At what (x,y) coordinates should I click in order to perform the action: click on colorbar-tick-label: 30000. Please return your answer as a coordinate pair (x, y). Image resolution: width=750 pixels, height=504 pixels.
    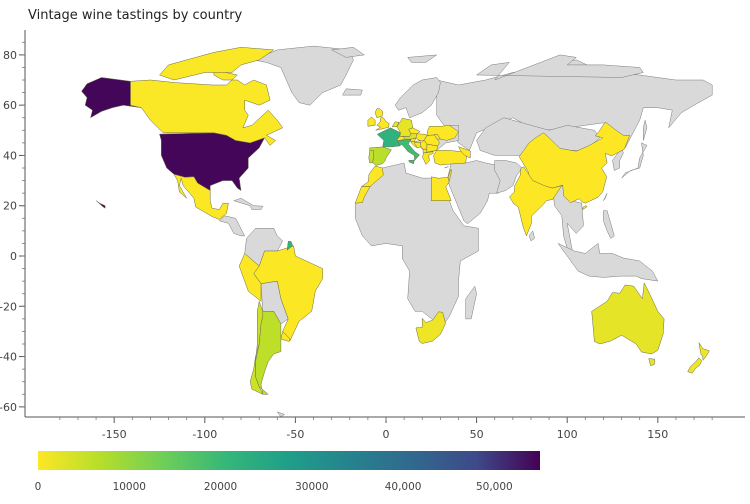
    Looking at the image, I should click on (311, 487).